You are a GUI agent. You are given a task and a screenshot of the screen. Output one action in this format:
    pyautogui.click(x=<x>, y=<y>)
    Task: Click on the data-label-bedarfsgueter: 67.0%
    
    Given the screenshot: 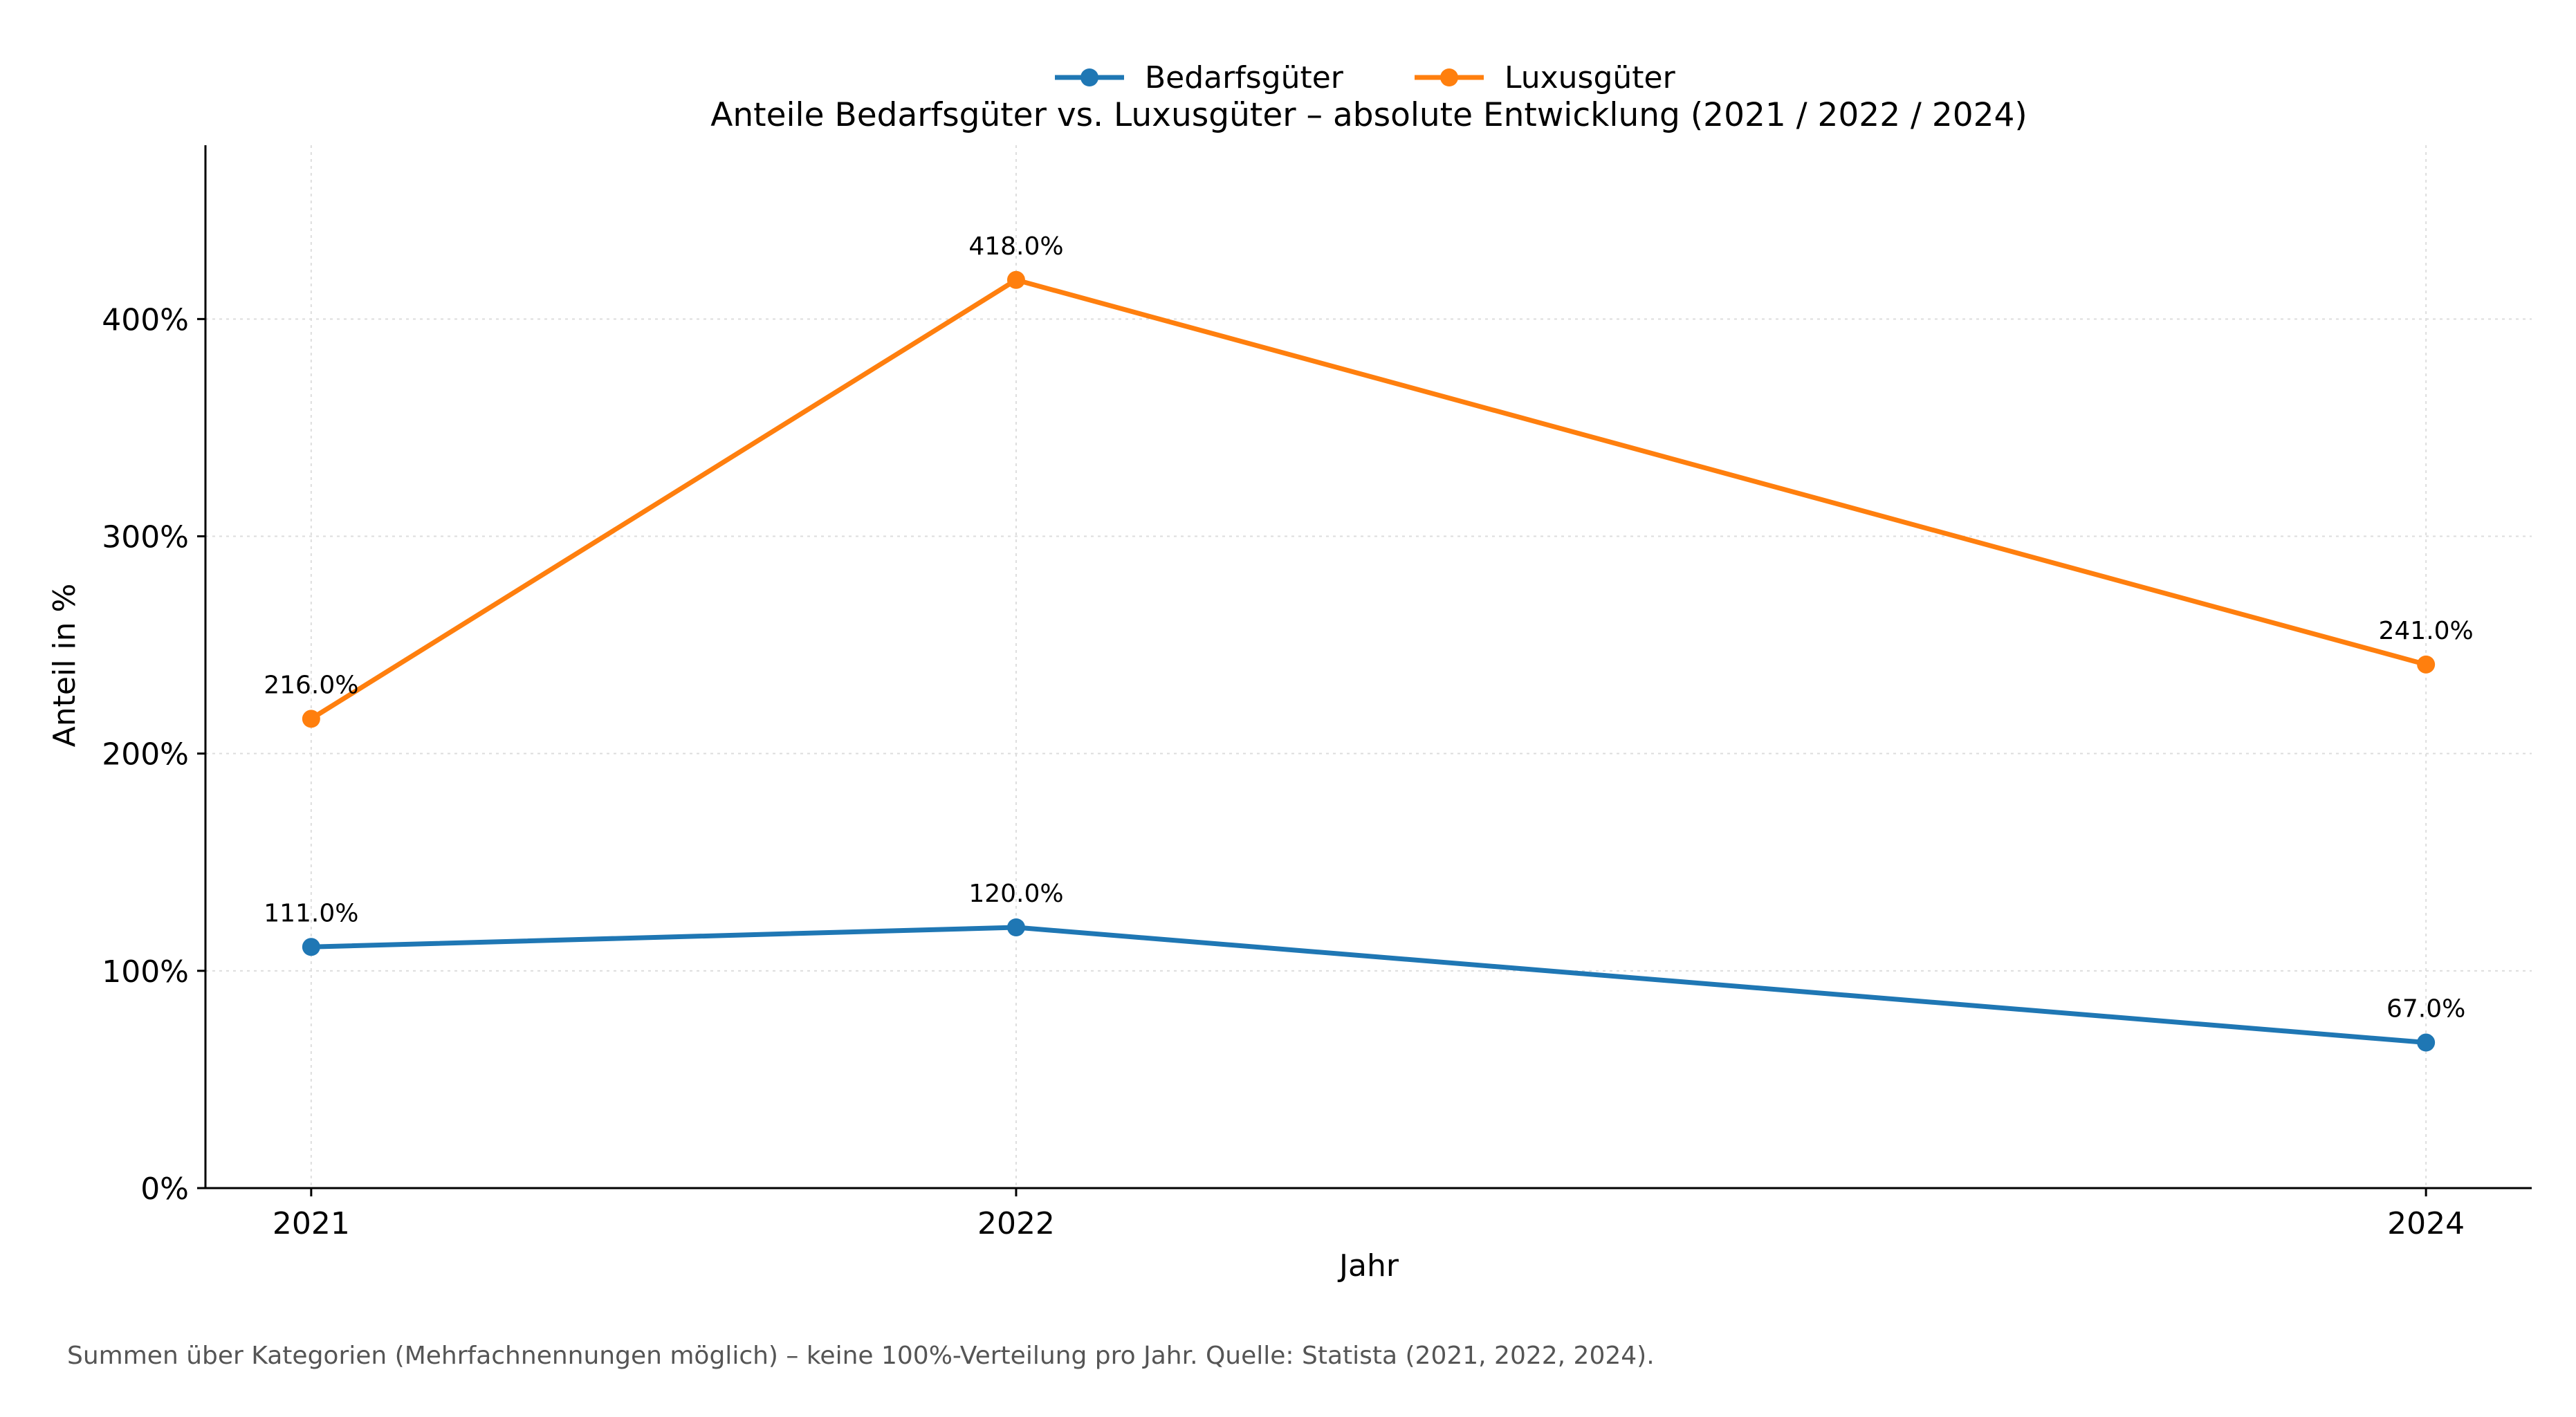 What is the action you would take?
    pyautogui.click(x=2425, y=1009)
    